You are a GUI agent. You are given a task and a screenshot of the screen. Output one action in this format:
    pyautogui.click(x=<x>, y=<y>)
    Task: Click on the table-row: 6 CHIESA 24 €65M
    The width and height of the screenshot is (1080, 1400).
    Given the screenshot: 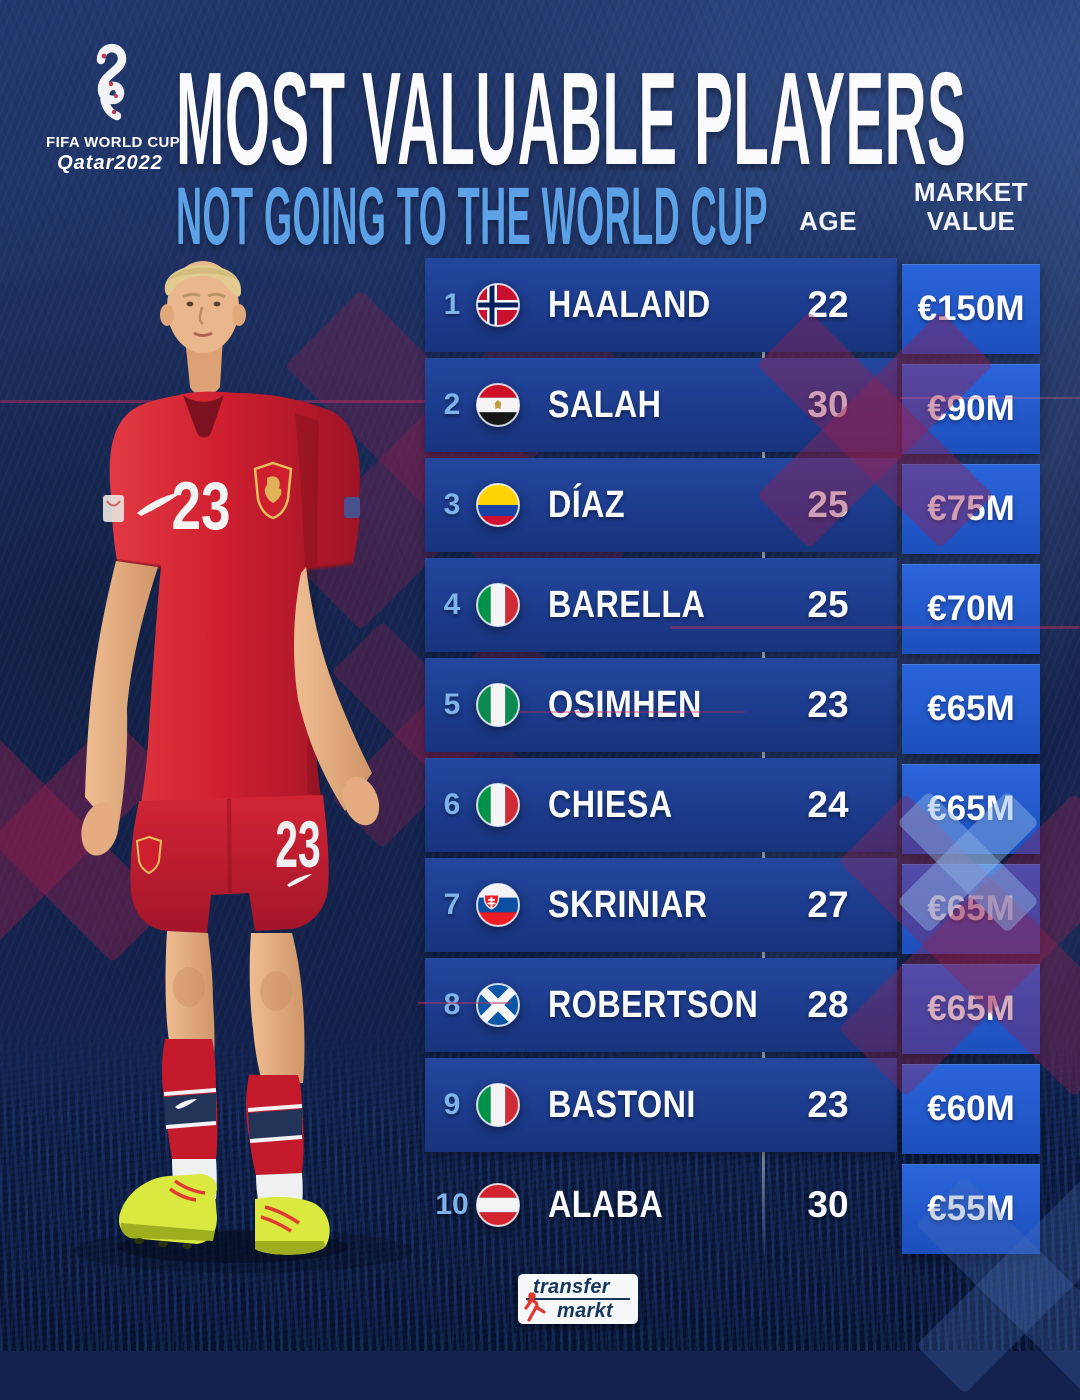 What is the action you would take?
    pyautogui.click(x=732, y=806)
    